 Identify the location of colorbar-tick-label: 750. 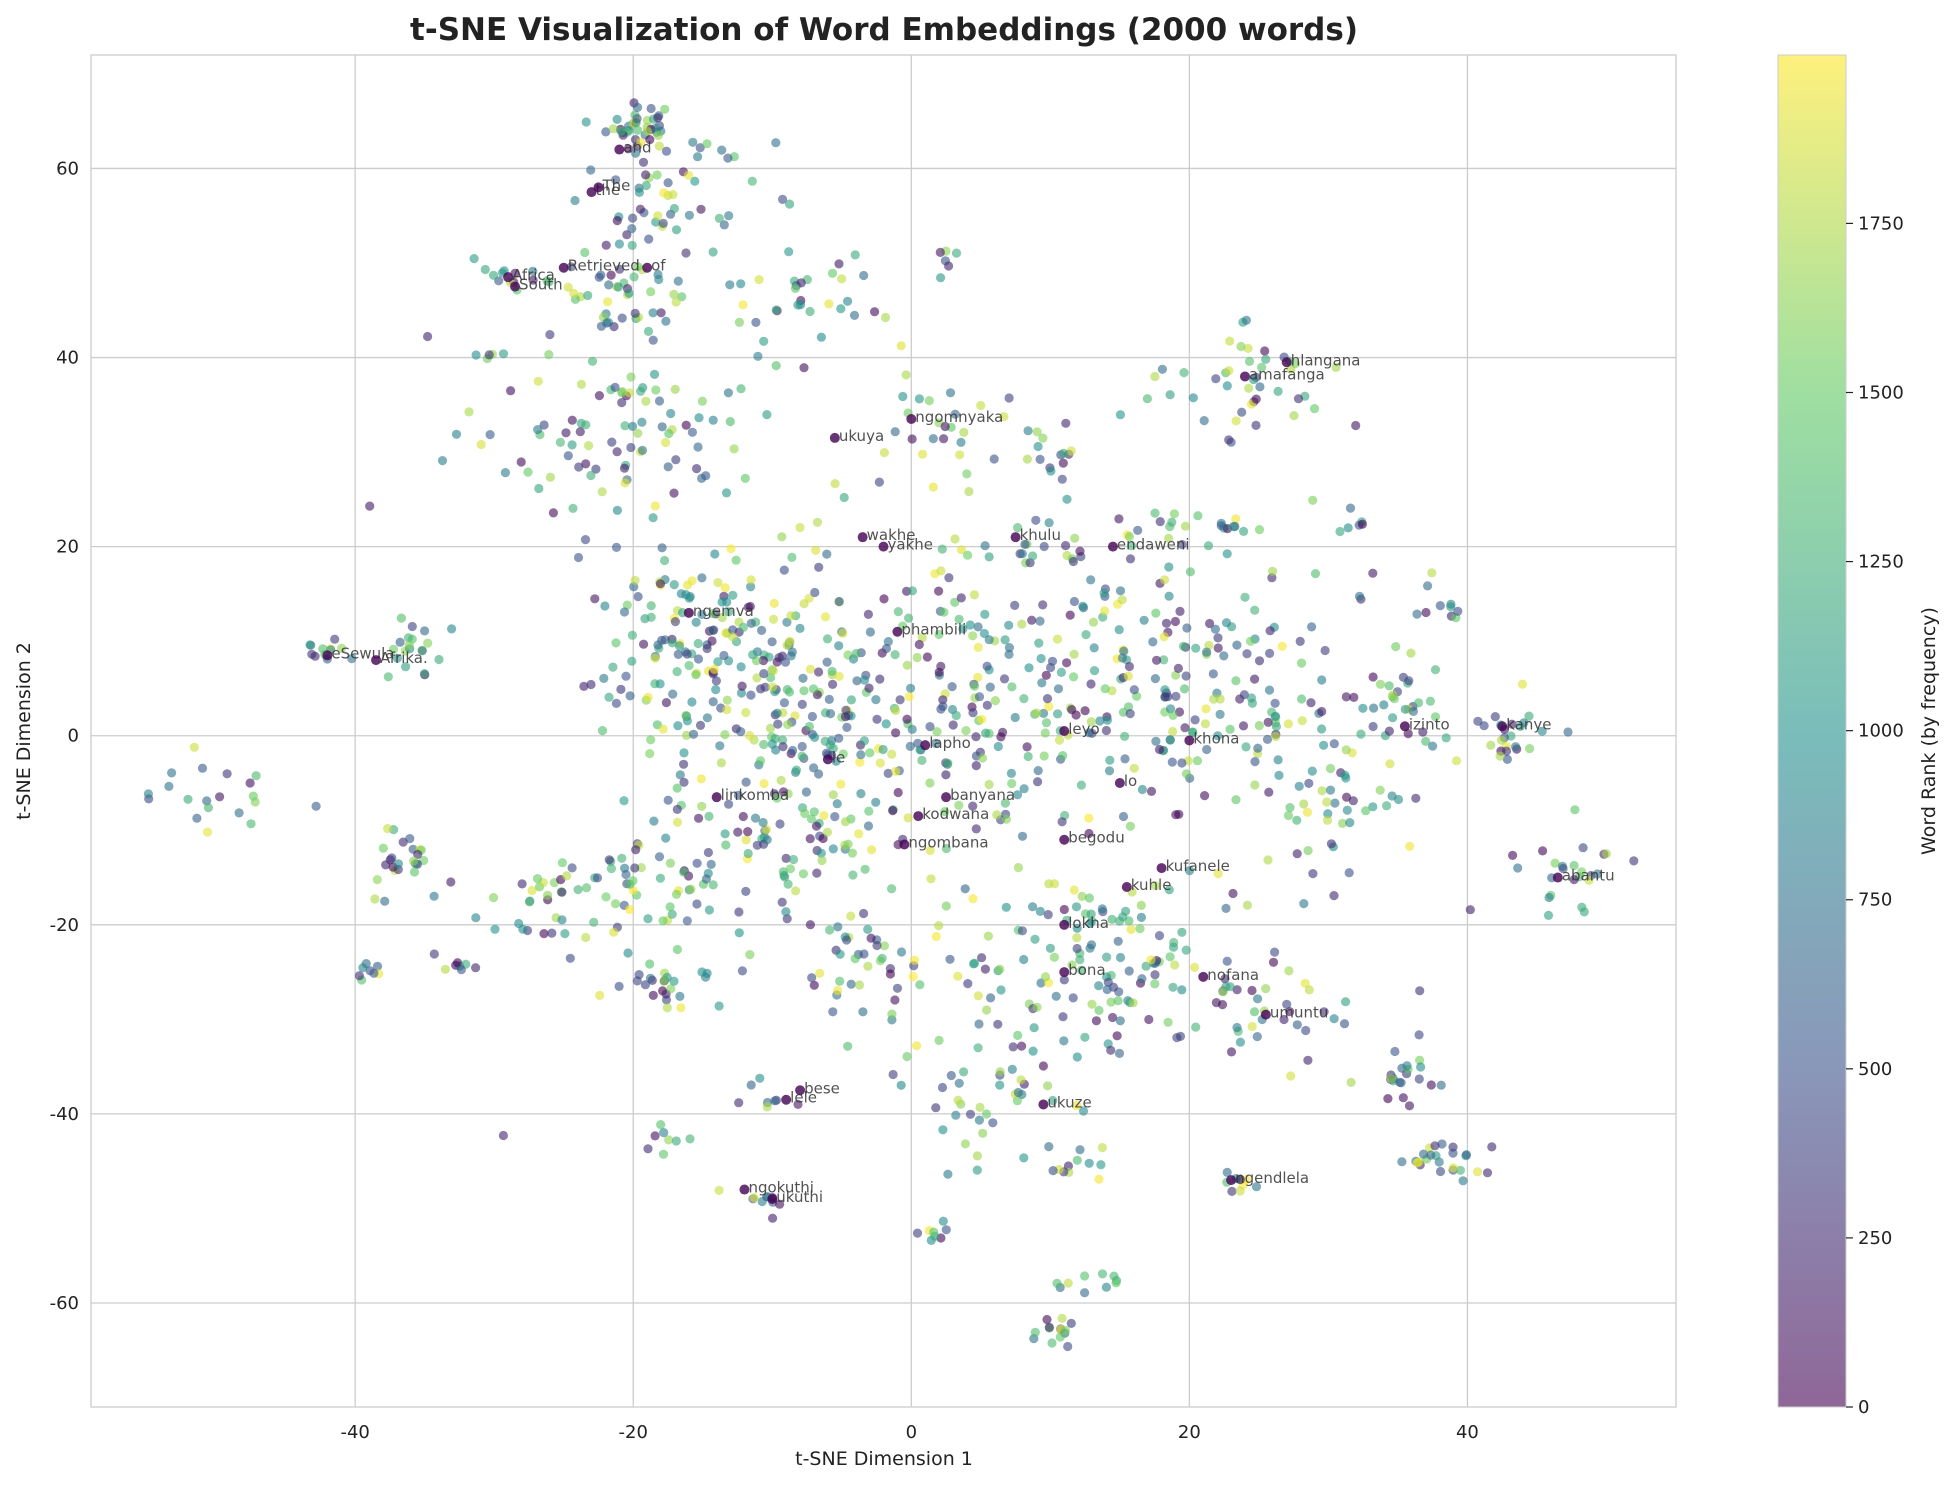
(1875, 900).